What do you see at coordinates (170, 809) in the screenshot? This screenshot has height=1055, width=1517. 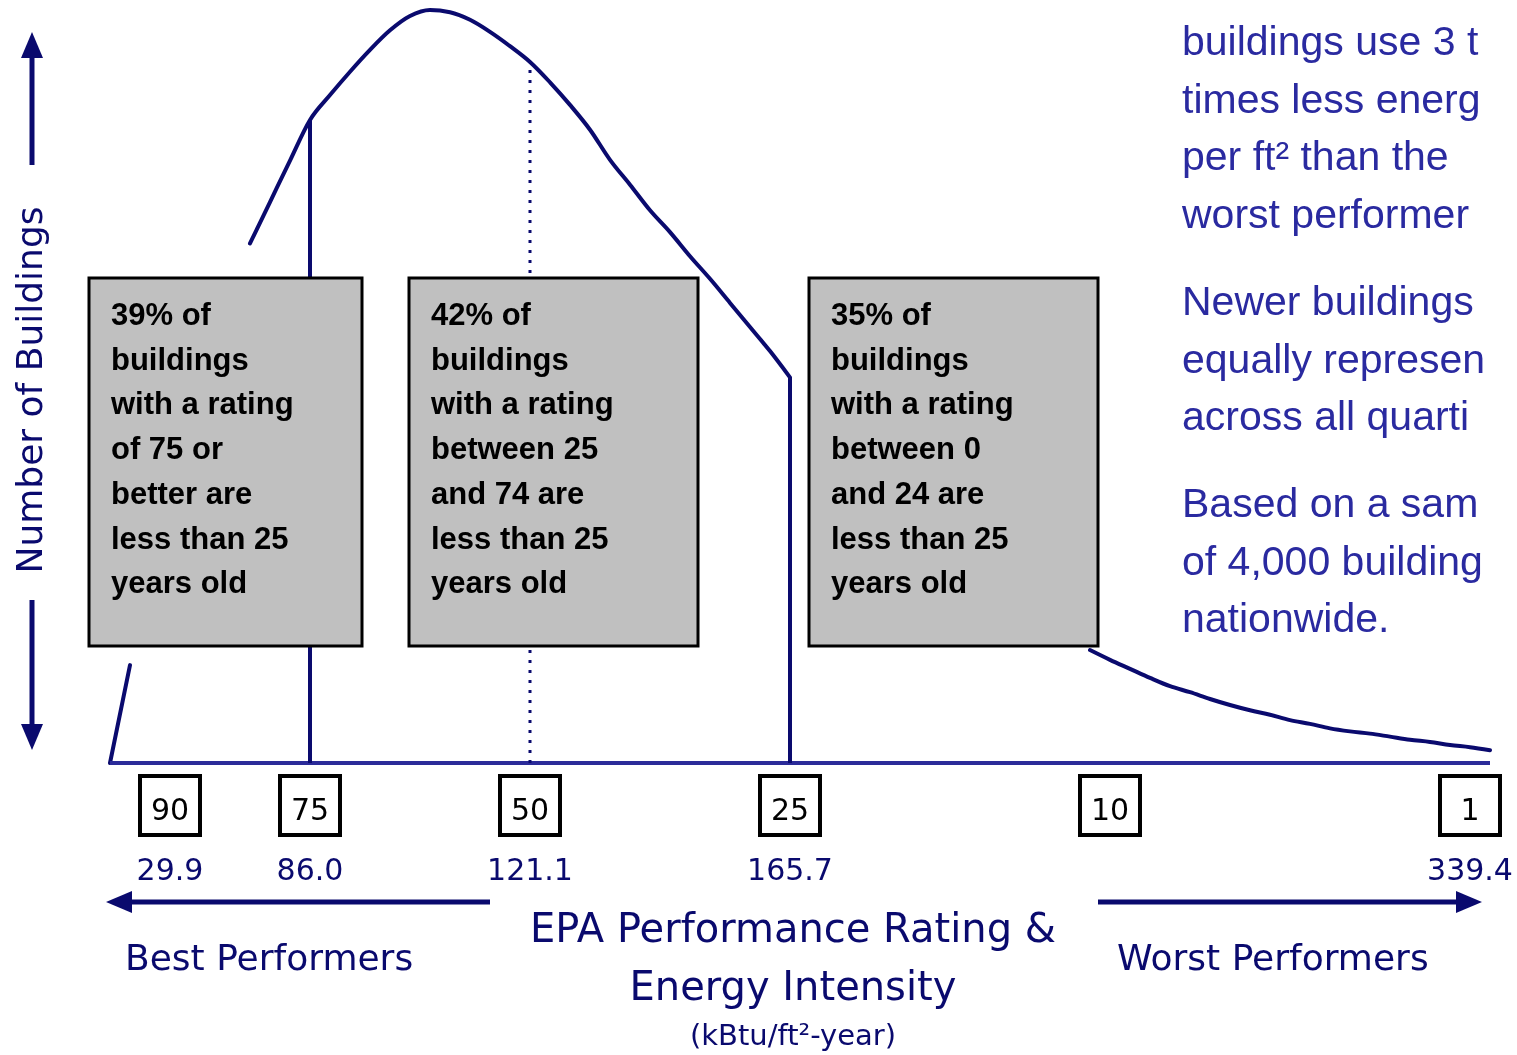 I see `x-tick-label: 90` at bounding box center [170, 809].